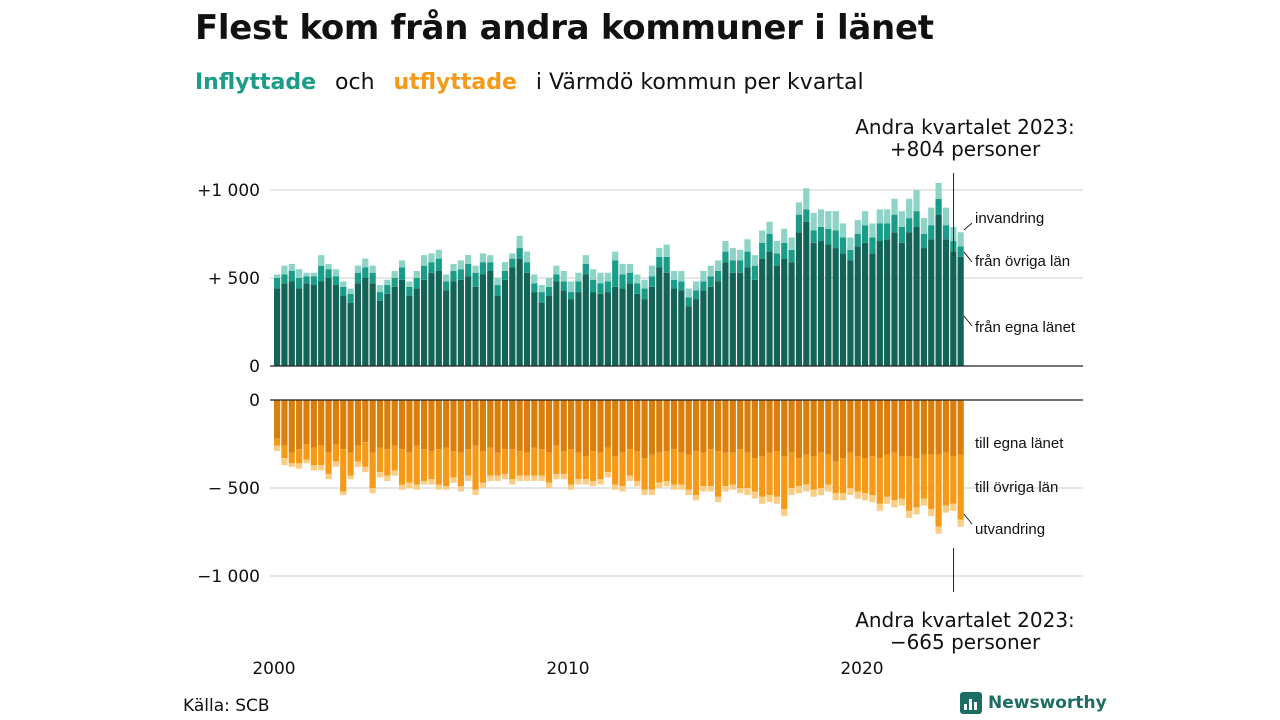 This screenshot has width=1280, height=720. What do you see at coordinates (965, 620) in the screenshot?
I see `annotation-bottom-line1: Andra kvartalet 2023:` at bounding box center [965, 620].